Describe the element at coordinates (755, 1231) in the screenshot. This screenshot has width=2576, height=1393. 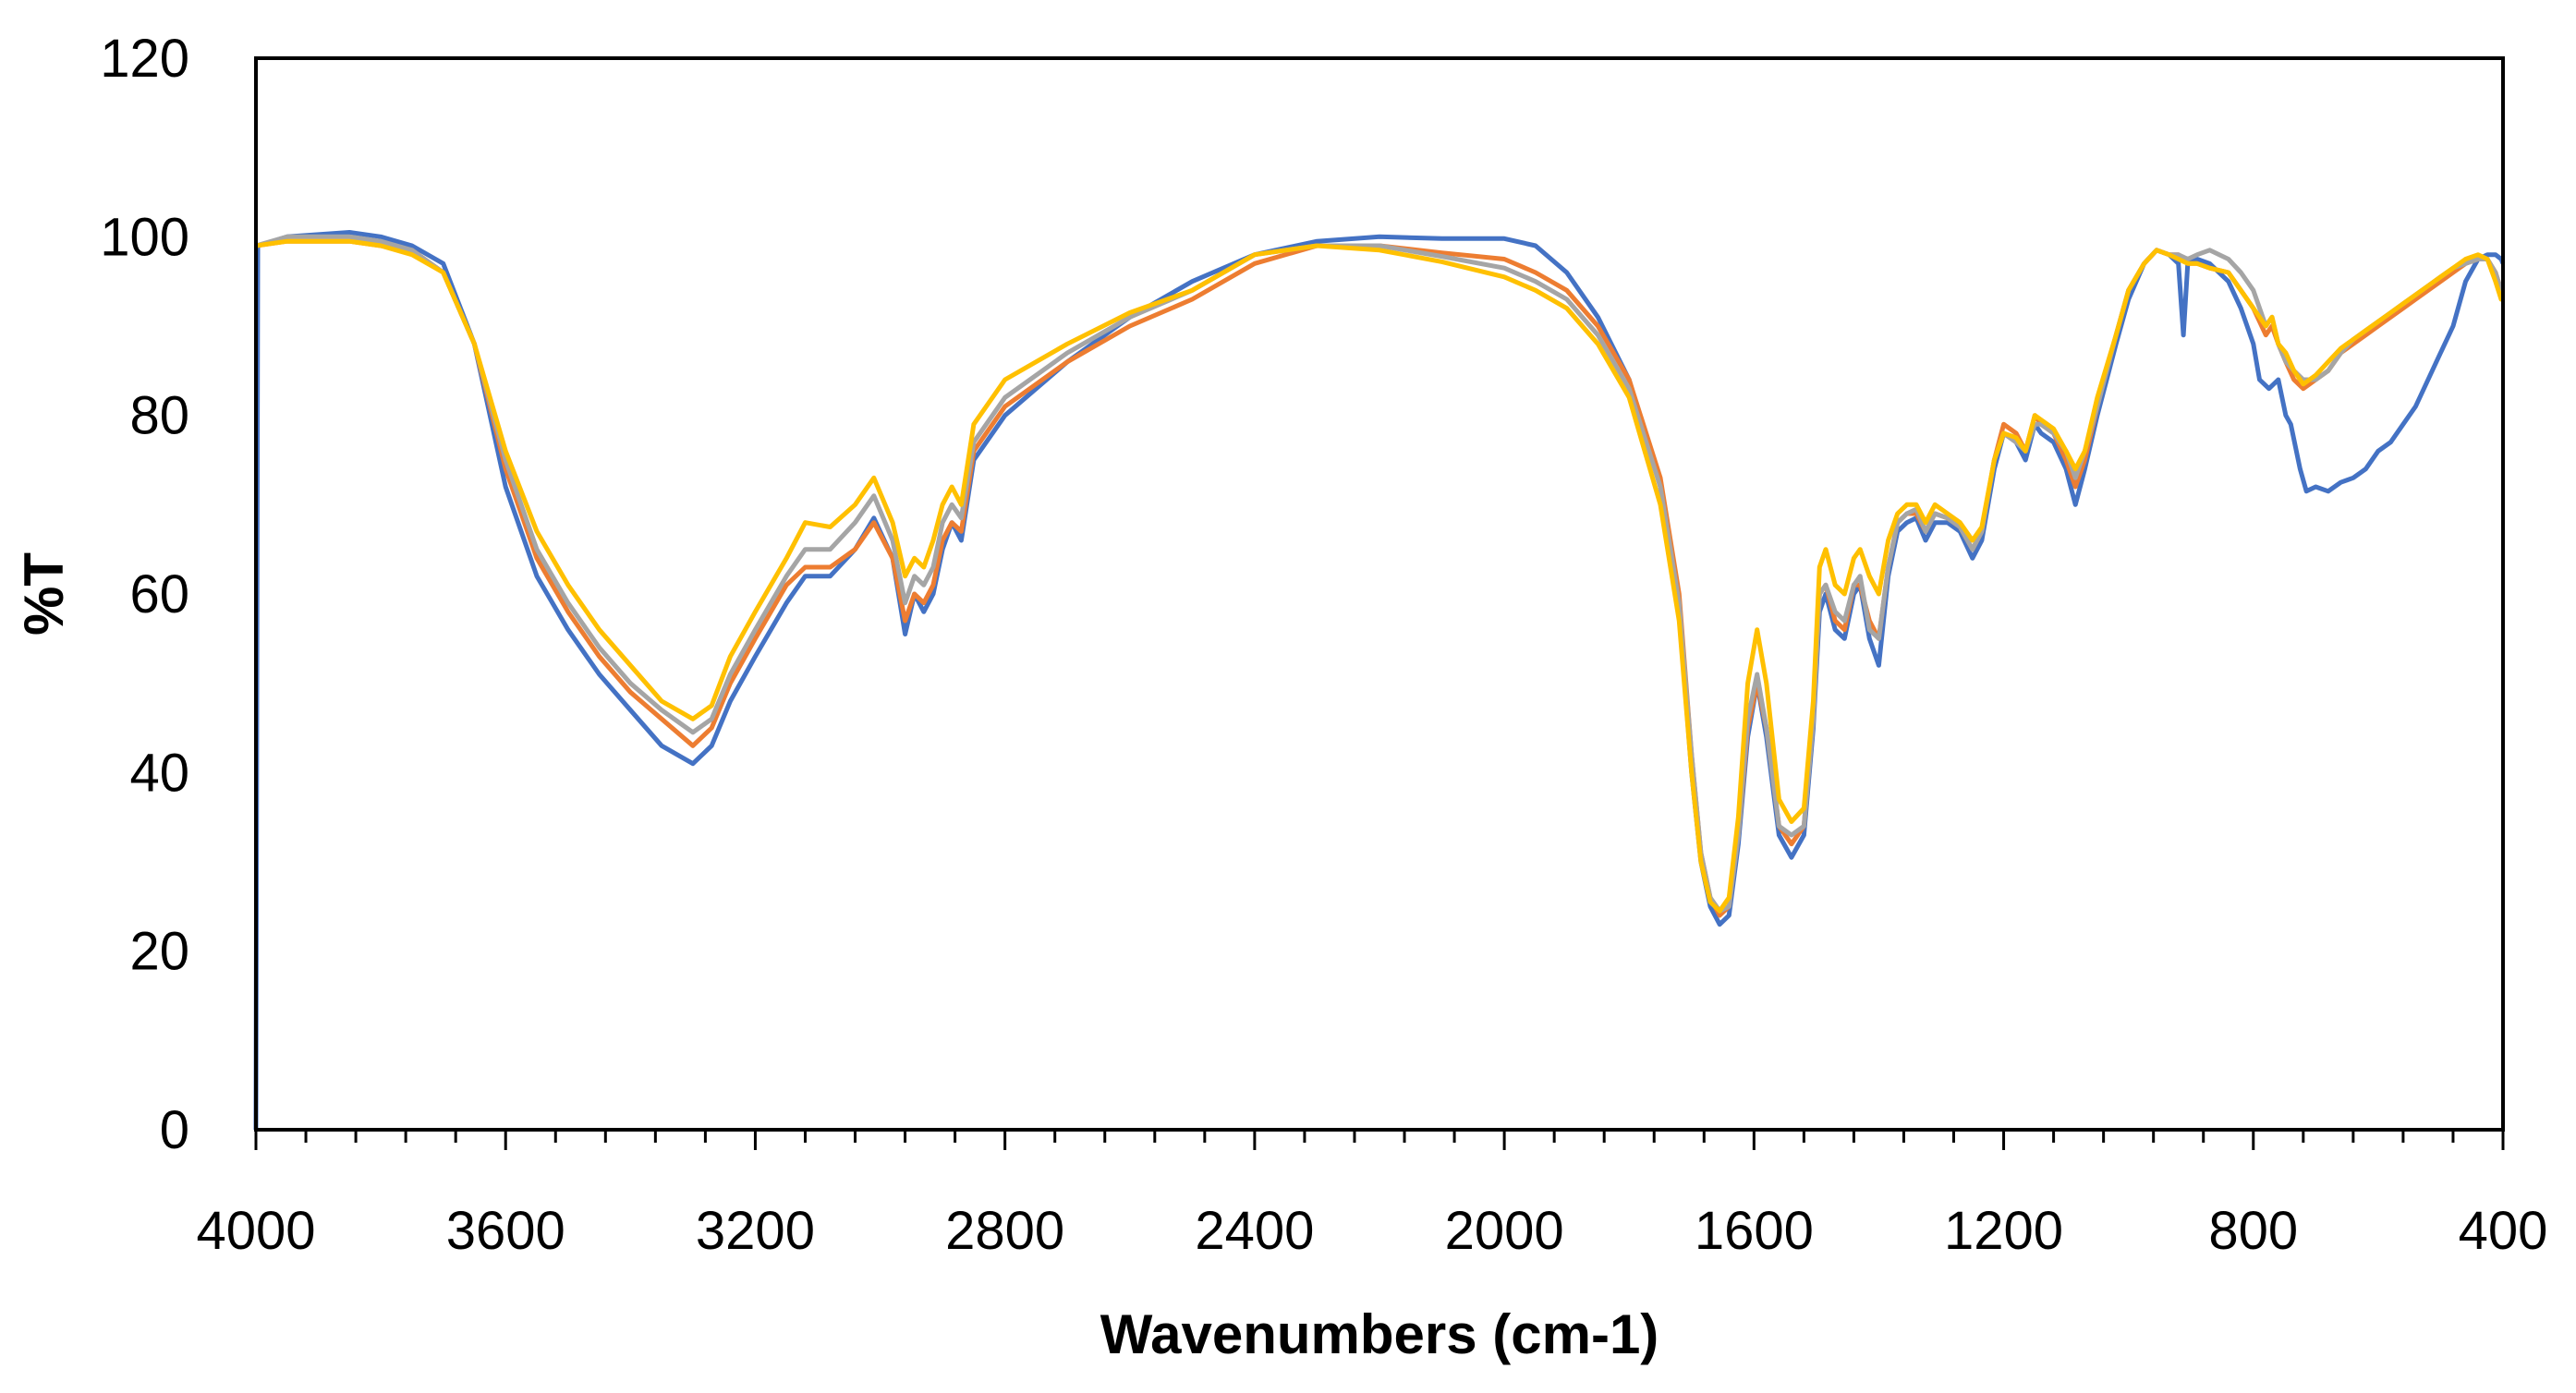
I see `x-tick-label: 3200` at that location.